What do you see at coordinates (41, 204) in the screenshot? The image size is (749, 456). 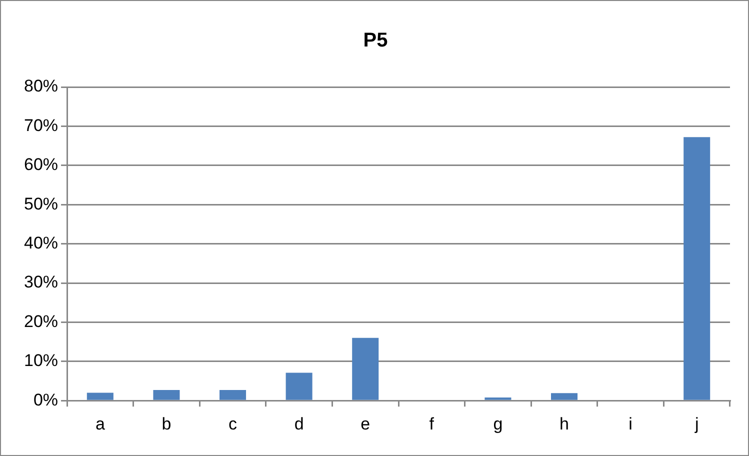 I see `y-tick-label: 50%` at bounding box center [41, 204].